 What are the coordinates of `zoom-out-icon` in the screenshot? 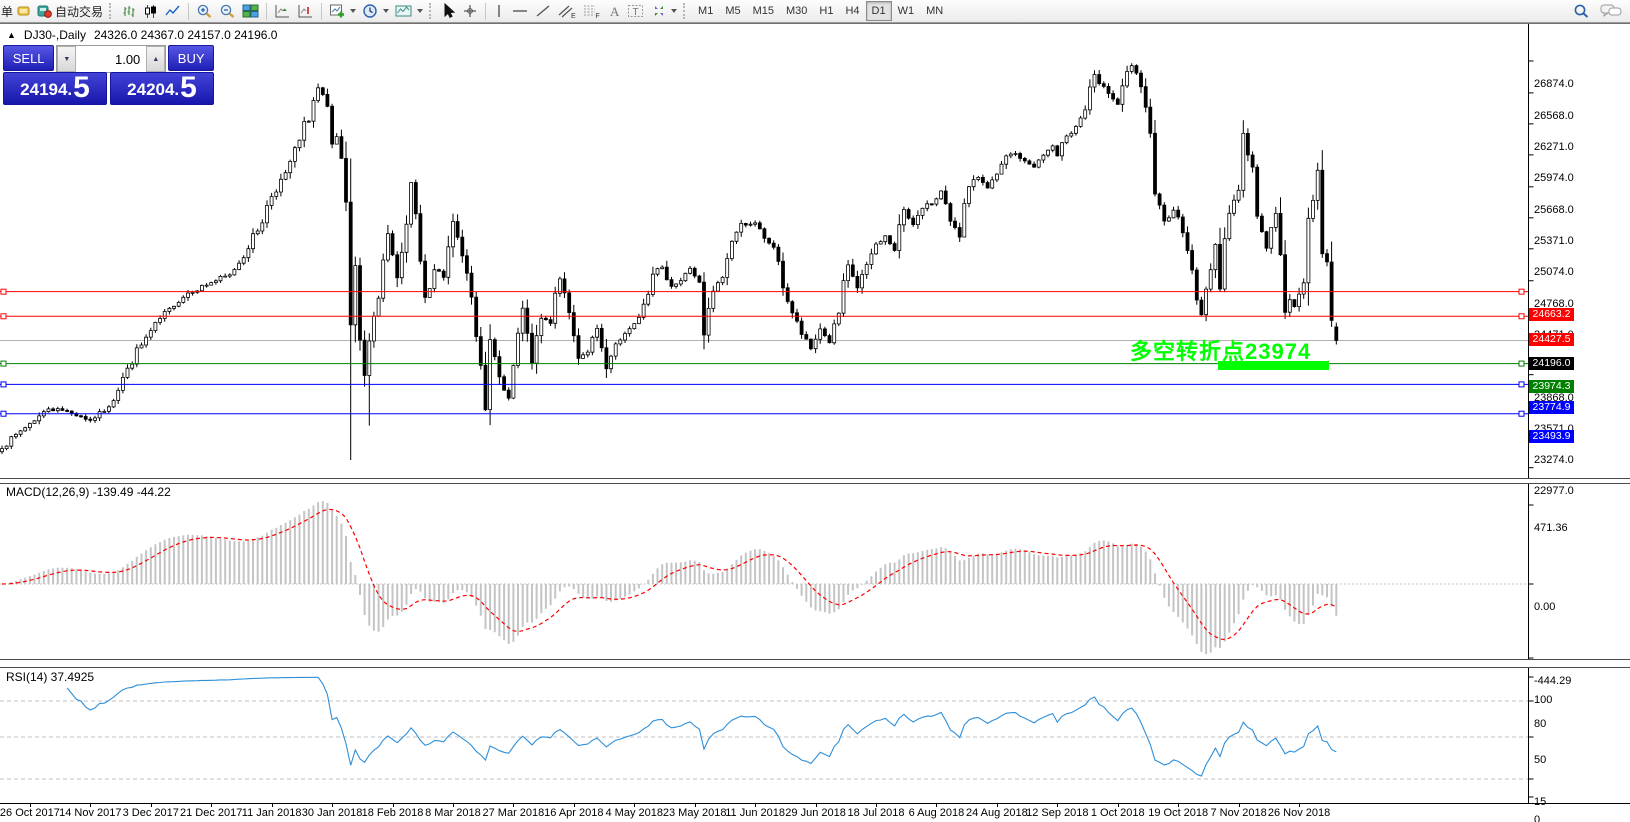 It's located at (227, 11).